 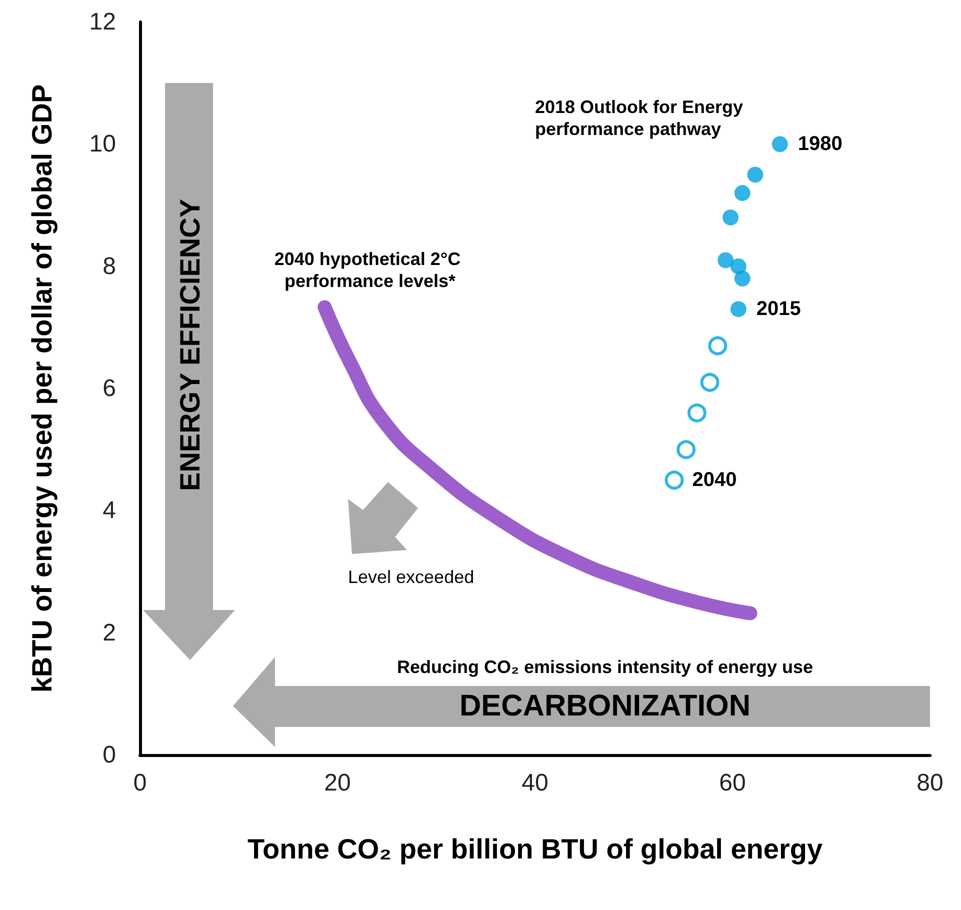 I want to click on y-tick-label: 8, so click(x=109, y=266).